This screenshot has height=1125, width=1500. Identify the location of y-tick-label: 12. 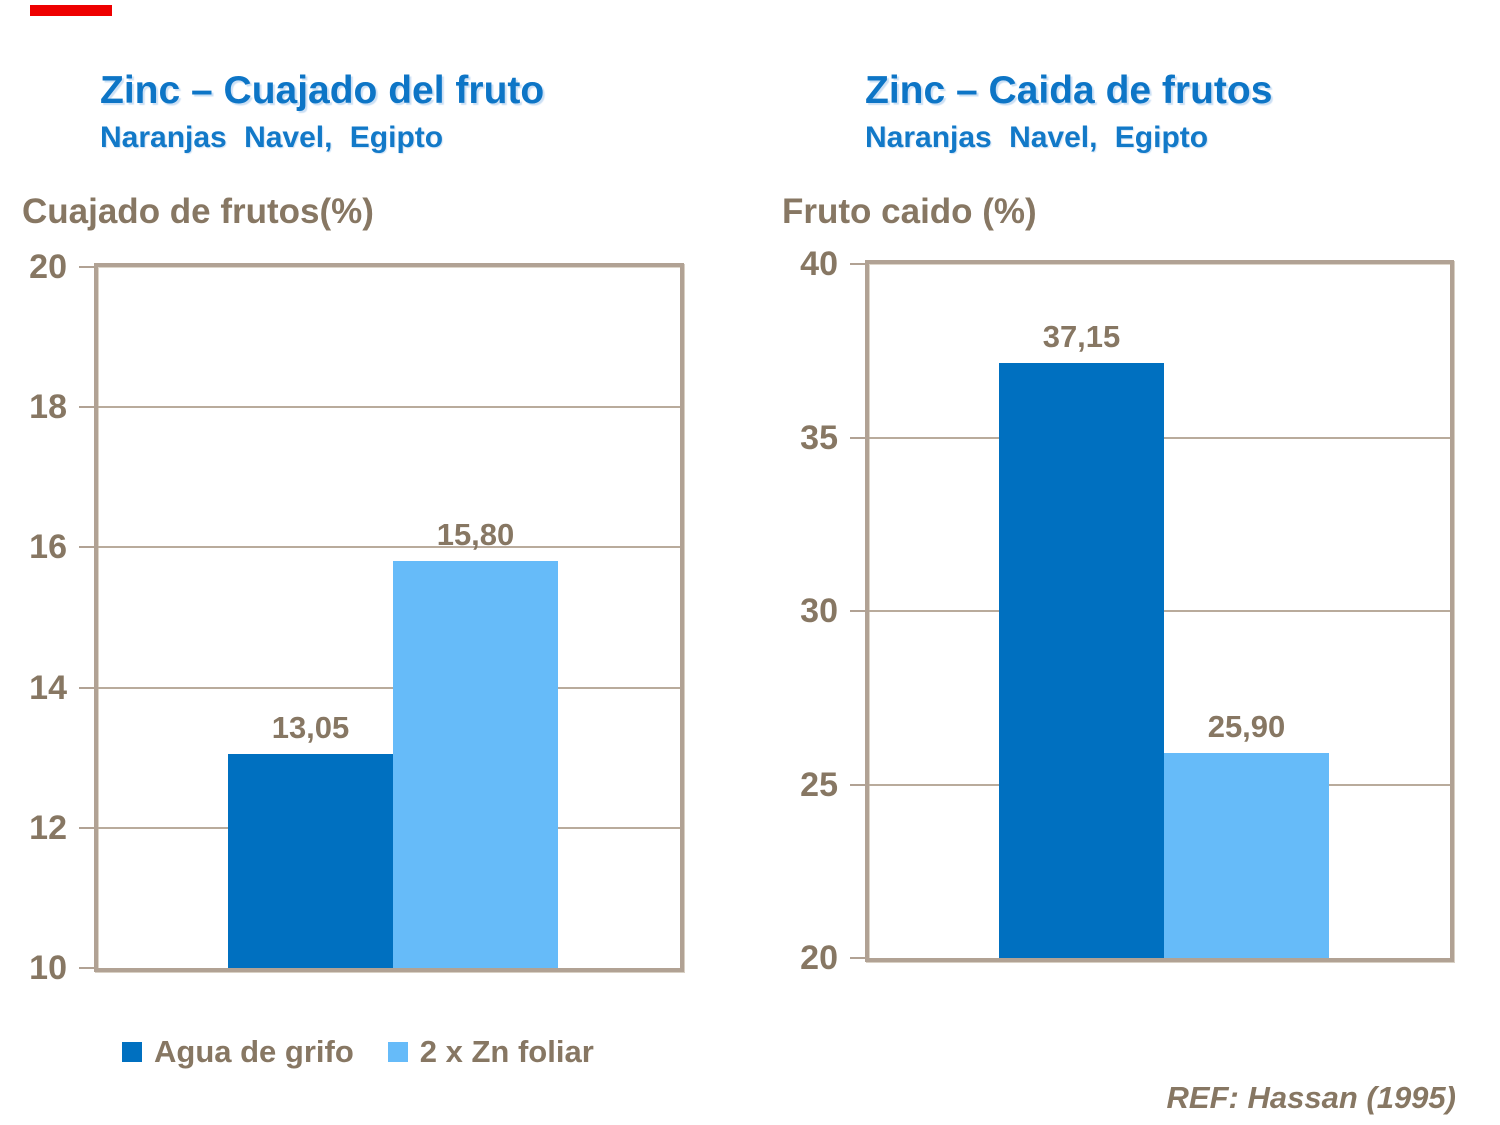
(48, 827).